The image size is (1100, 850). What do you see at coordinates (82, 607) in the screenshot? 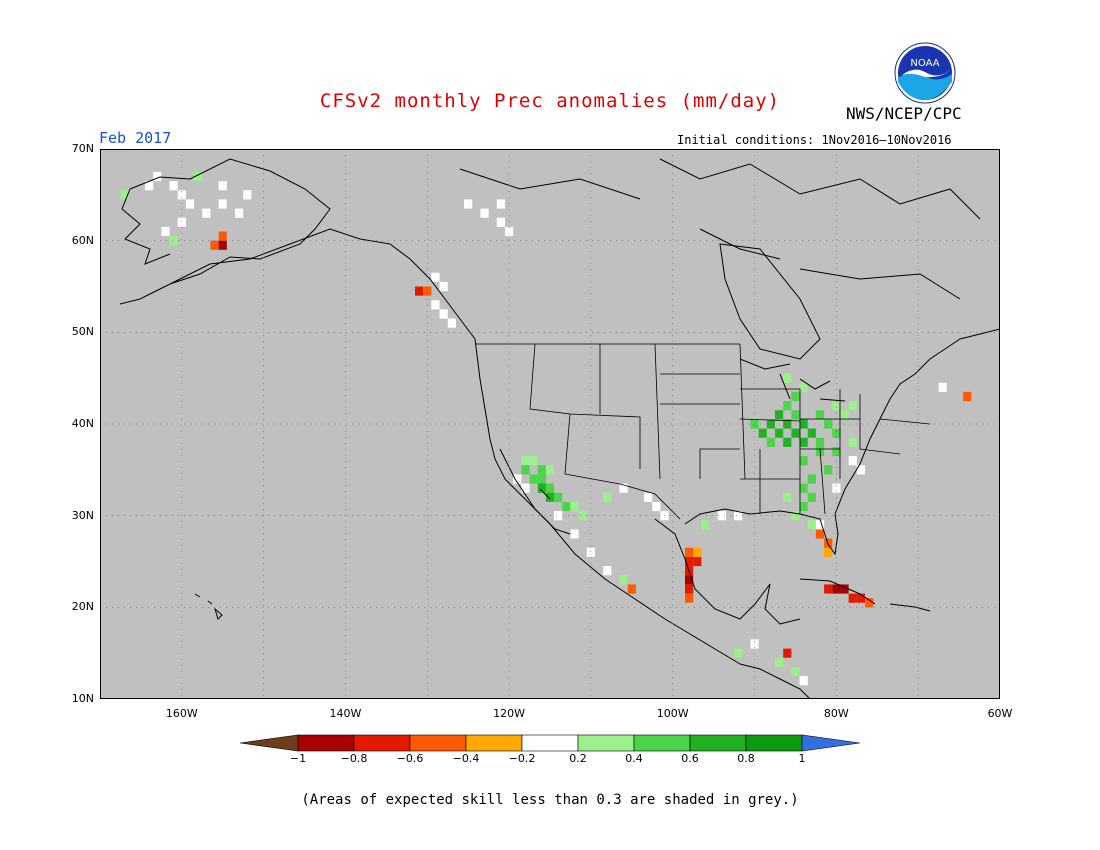
I see `latitude-tick-label: 20N` at bounding box center [82, 607].